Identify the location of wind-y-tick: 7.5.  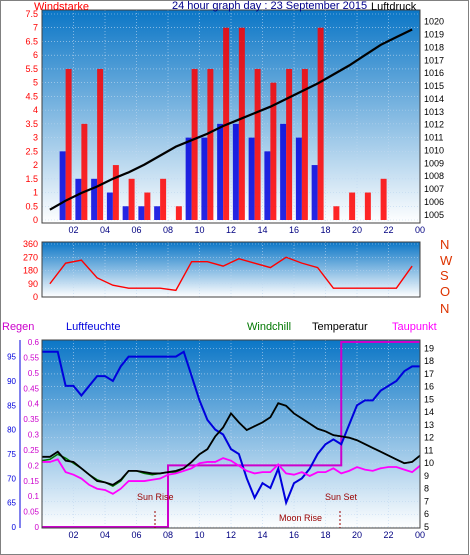
(31, 14).